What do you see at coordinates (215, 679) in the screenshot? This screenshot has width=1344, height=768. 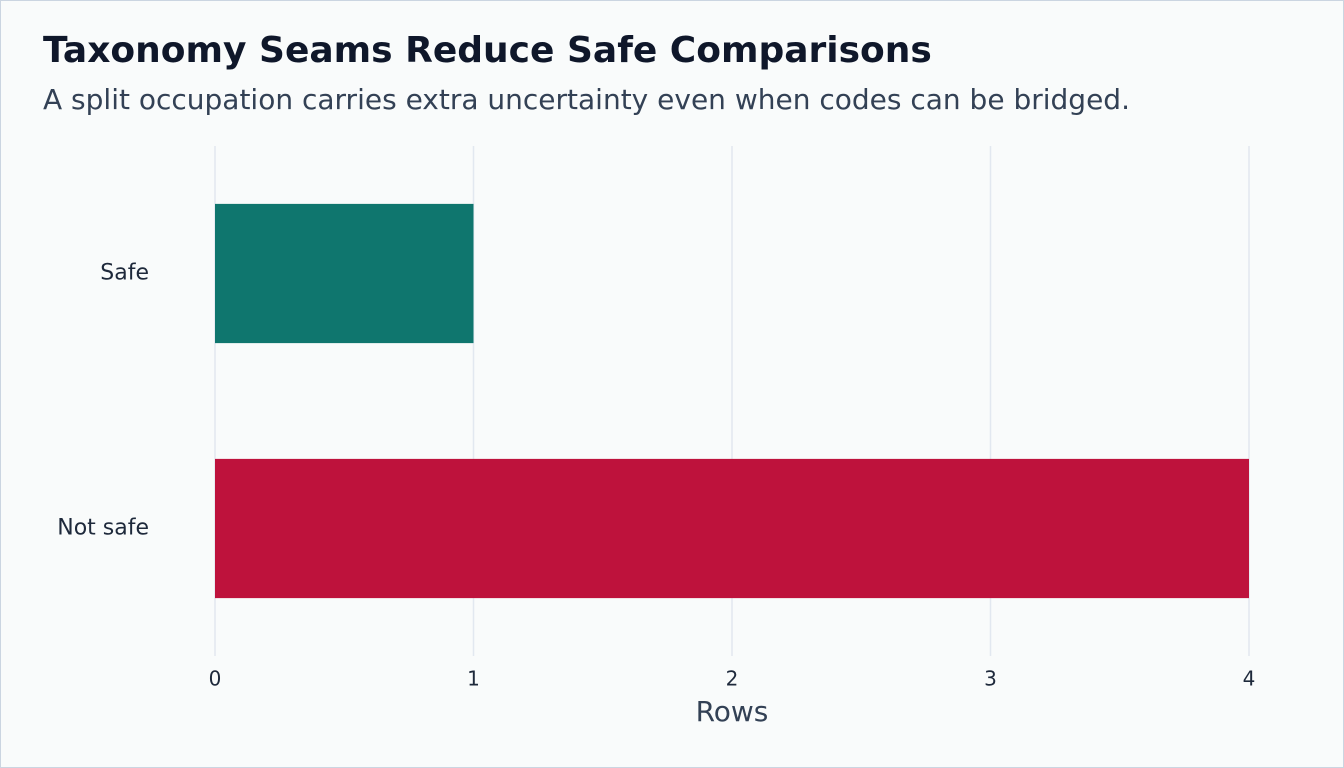 I see `x-tick-label: 0` at bounding box center [215, 679].